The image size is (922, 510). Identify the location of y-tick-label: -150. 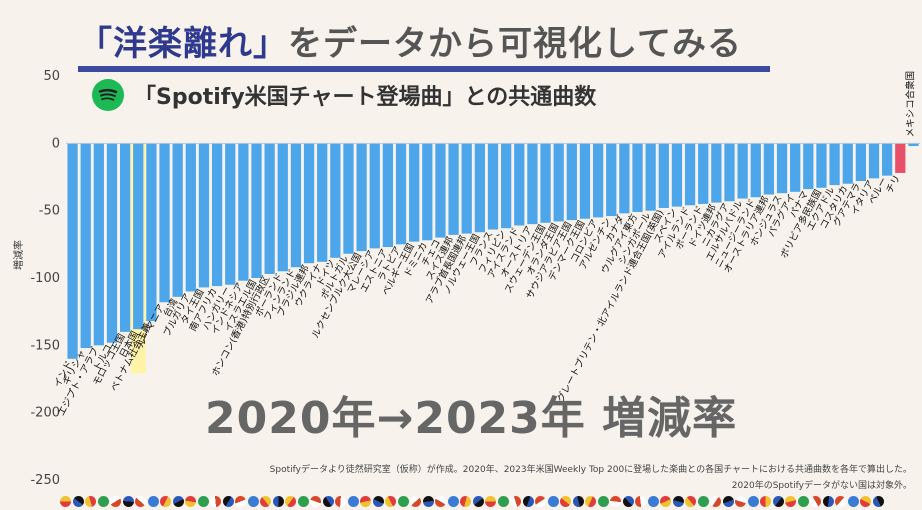
(45, 345).